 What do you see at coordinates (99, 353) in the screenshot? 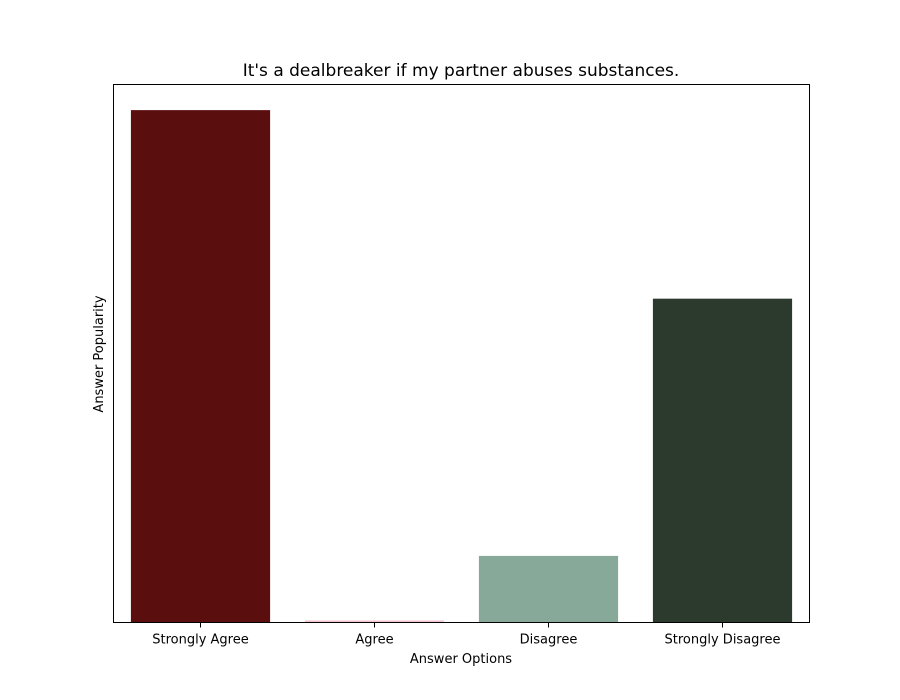
I see `y-axis-label: Answer Popularity` at bounding box center [99, 353].